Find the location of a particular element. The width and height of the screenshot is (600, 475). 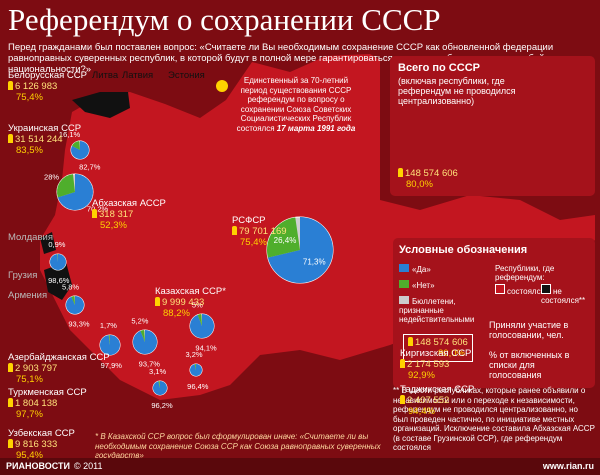

region-turnout: 52,3% is located at coordinates (113, 225).